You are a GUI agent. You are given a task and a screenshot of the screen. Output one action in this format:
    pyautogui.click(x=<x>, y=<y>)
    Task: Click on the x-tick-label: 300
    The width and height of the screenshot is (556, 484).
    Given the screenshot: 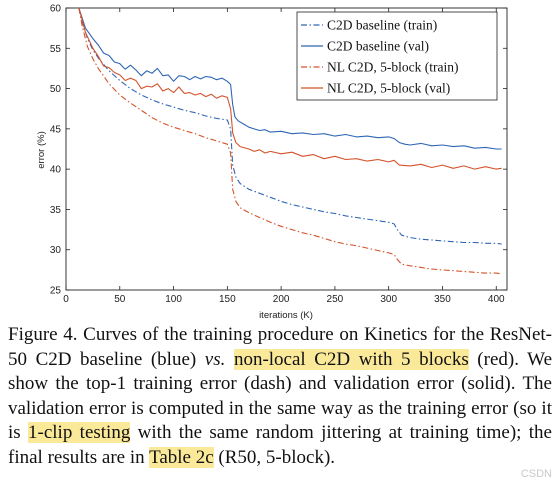 What is the action you would take?
    pyautogui.click(x=388, y=299)
    